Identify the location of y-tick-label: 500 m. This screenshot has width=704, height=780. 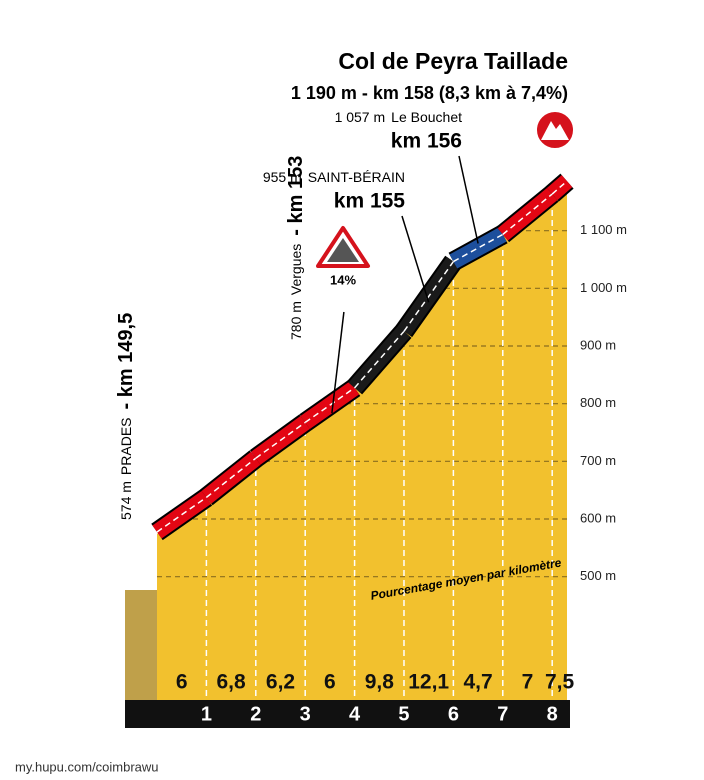
(598, 575).